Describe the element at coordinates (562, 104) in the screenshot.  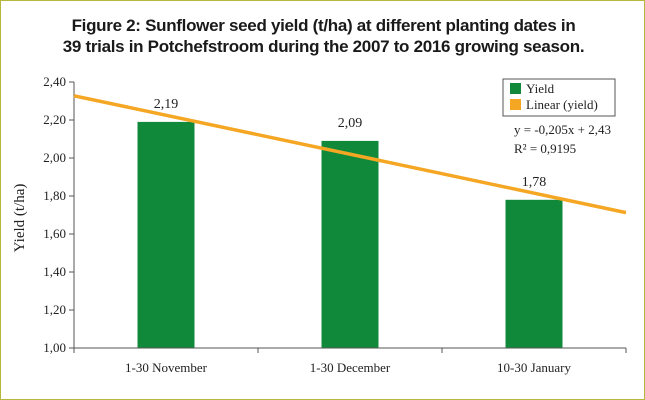
I see `legend-label-trend: Linear (yield)` at that location.